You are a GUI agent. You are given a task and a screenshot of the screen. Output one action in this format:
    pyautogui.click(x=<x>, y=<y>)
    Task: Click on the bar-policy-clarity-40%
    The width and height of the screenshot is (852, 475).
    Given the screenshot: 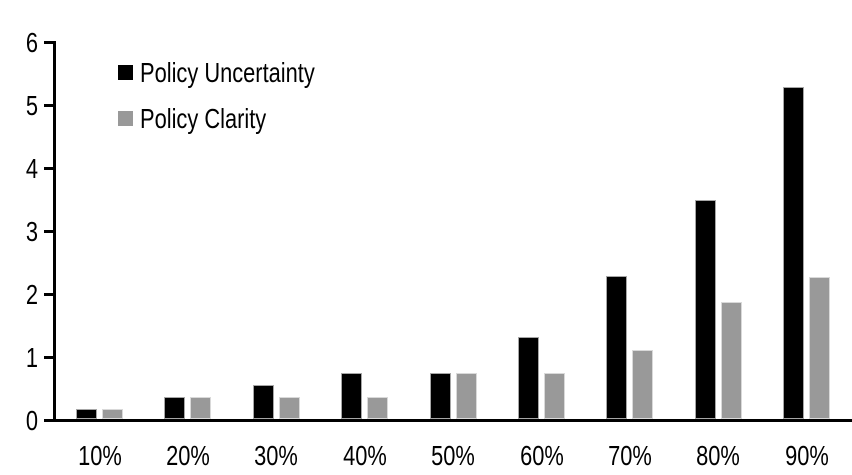 What is the action you would take?
    pyautogui.click(x=378, y=408)
    